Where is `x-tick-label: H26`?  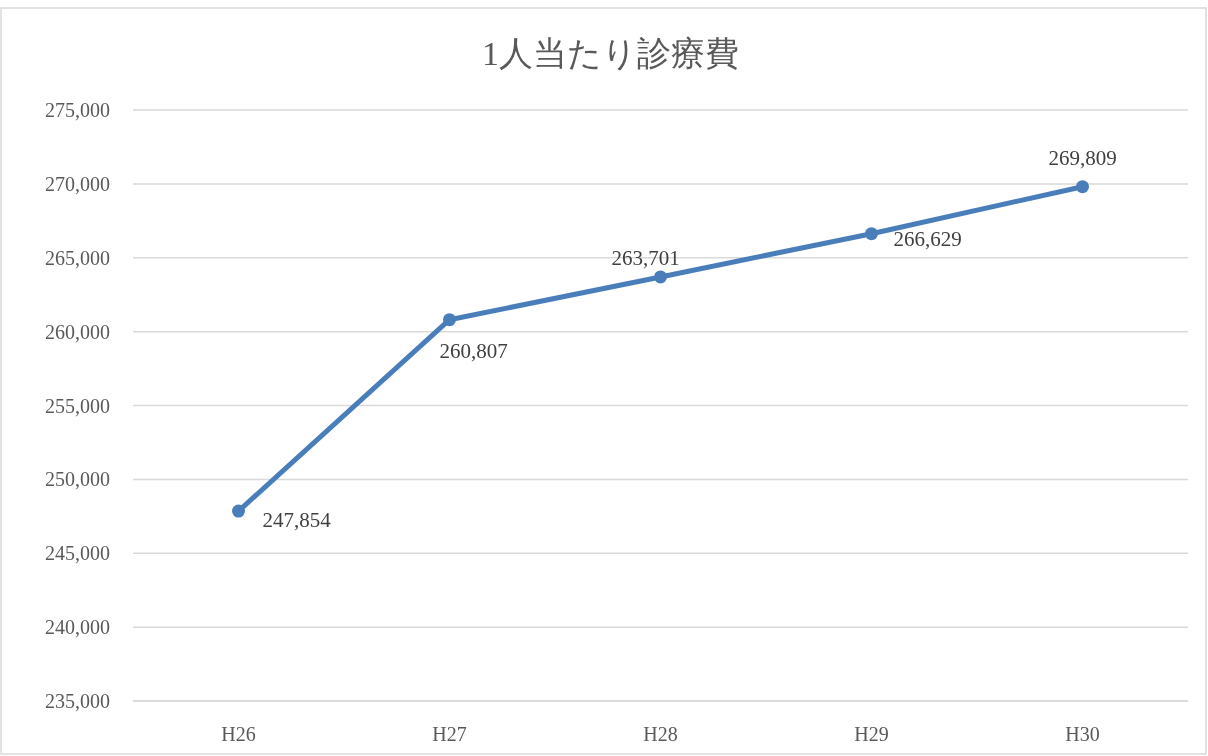 x-tick-label: H26 is located at coordinates (238, 734).